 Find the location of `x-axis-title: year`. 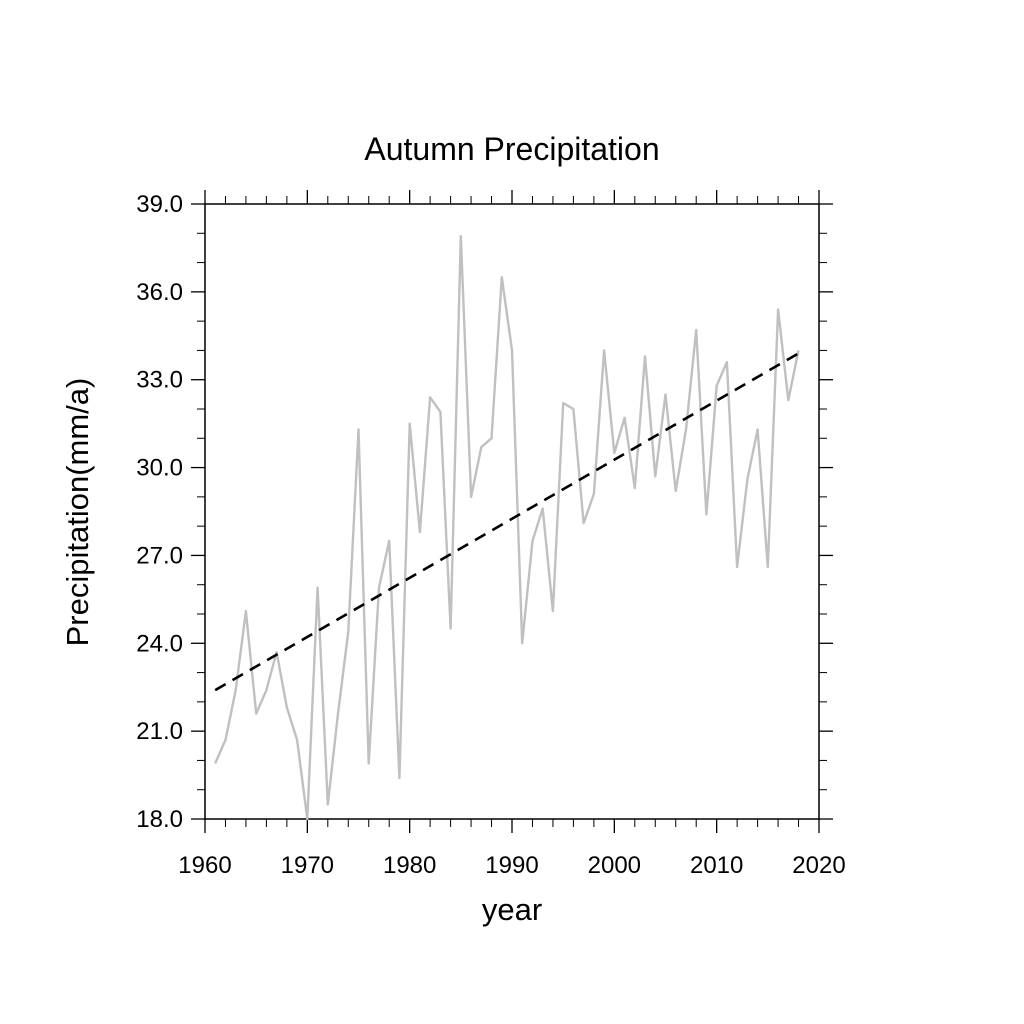

x-axis-title: year is located at coordinates (512, 909).